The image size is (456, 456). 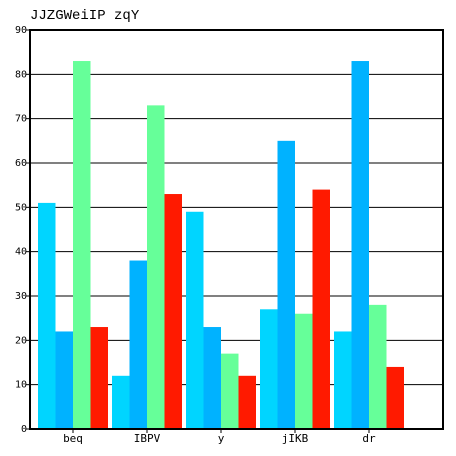 What do you see at coordinates (147, 438) in the screenshot?
I see `x-tick-label-1: IBPV` at bounding box center [147, 438].